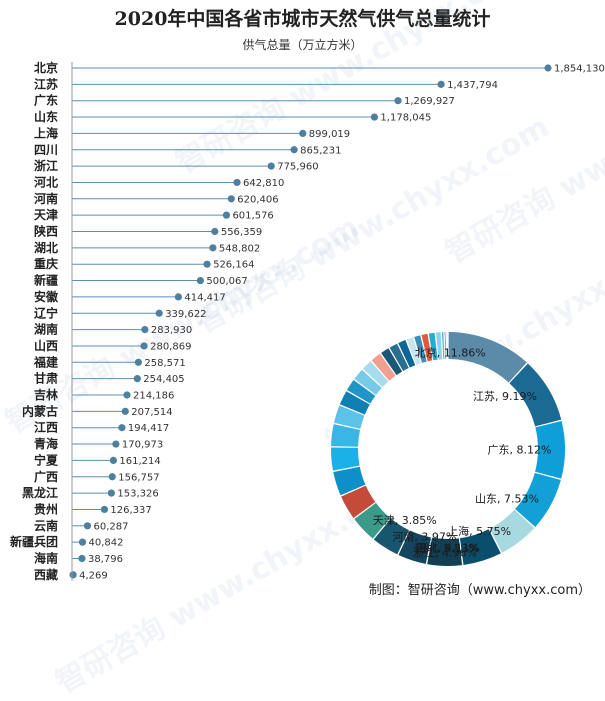 Image resolution: width=605 pixels, height=701 pixels. What do you see at coordinates (171, 330) in the screenshot?
I see `value-label: 283,930` at bounding box center [171, 330].